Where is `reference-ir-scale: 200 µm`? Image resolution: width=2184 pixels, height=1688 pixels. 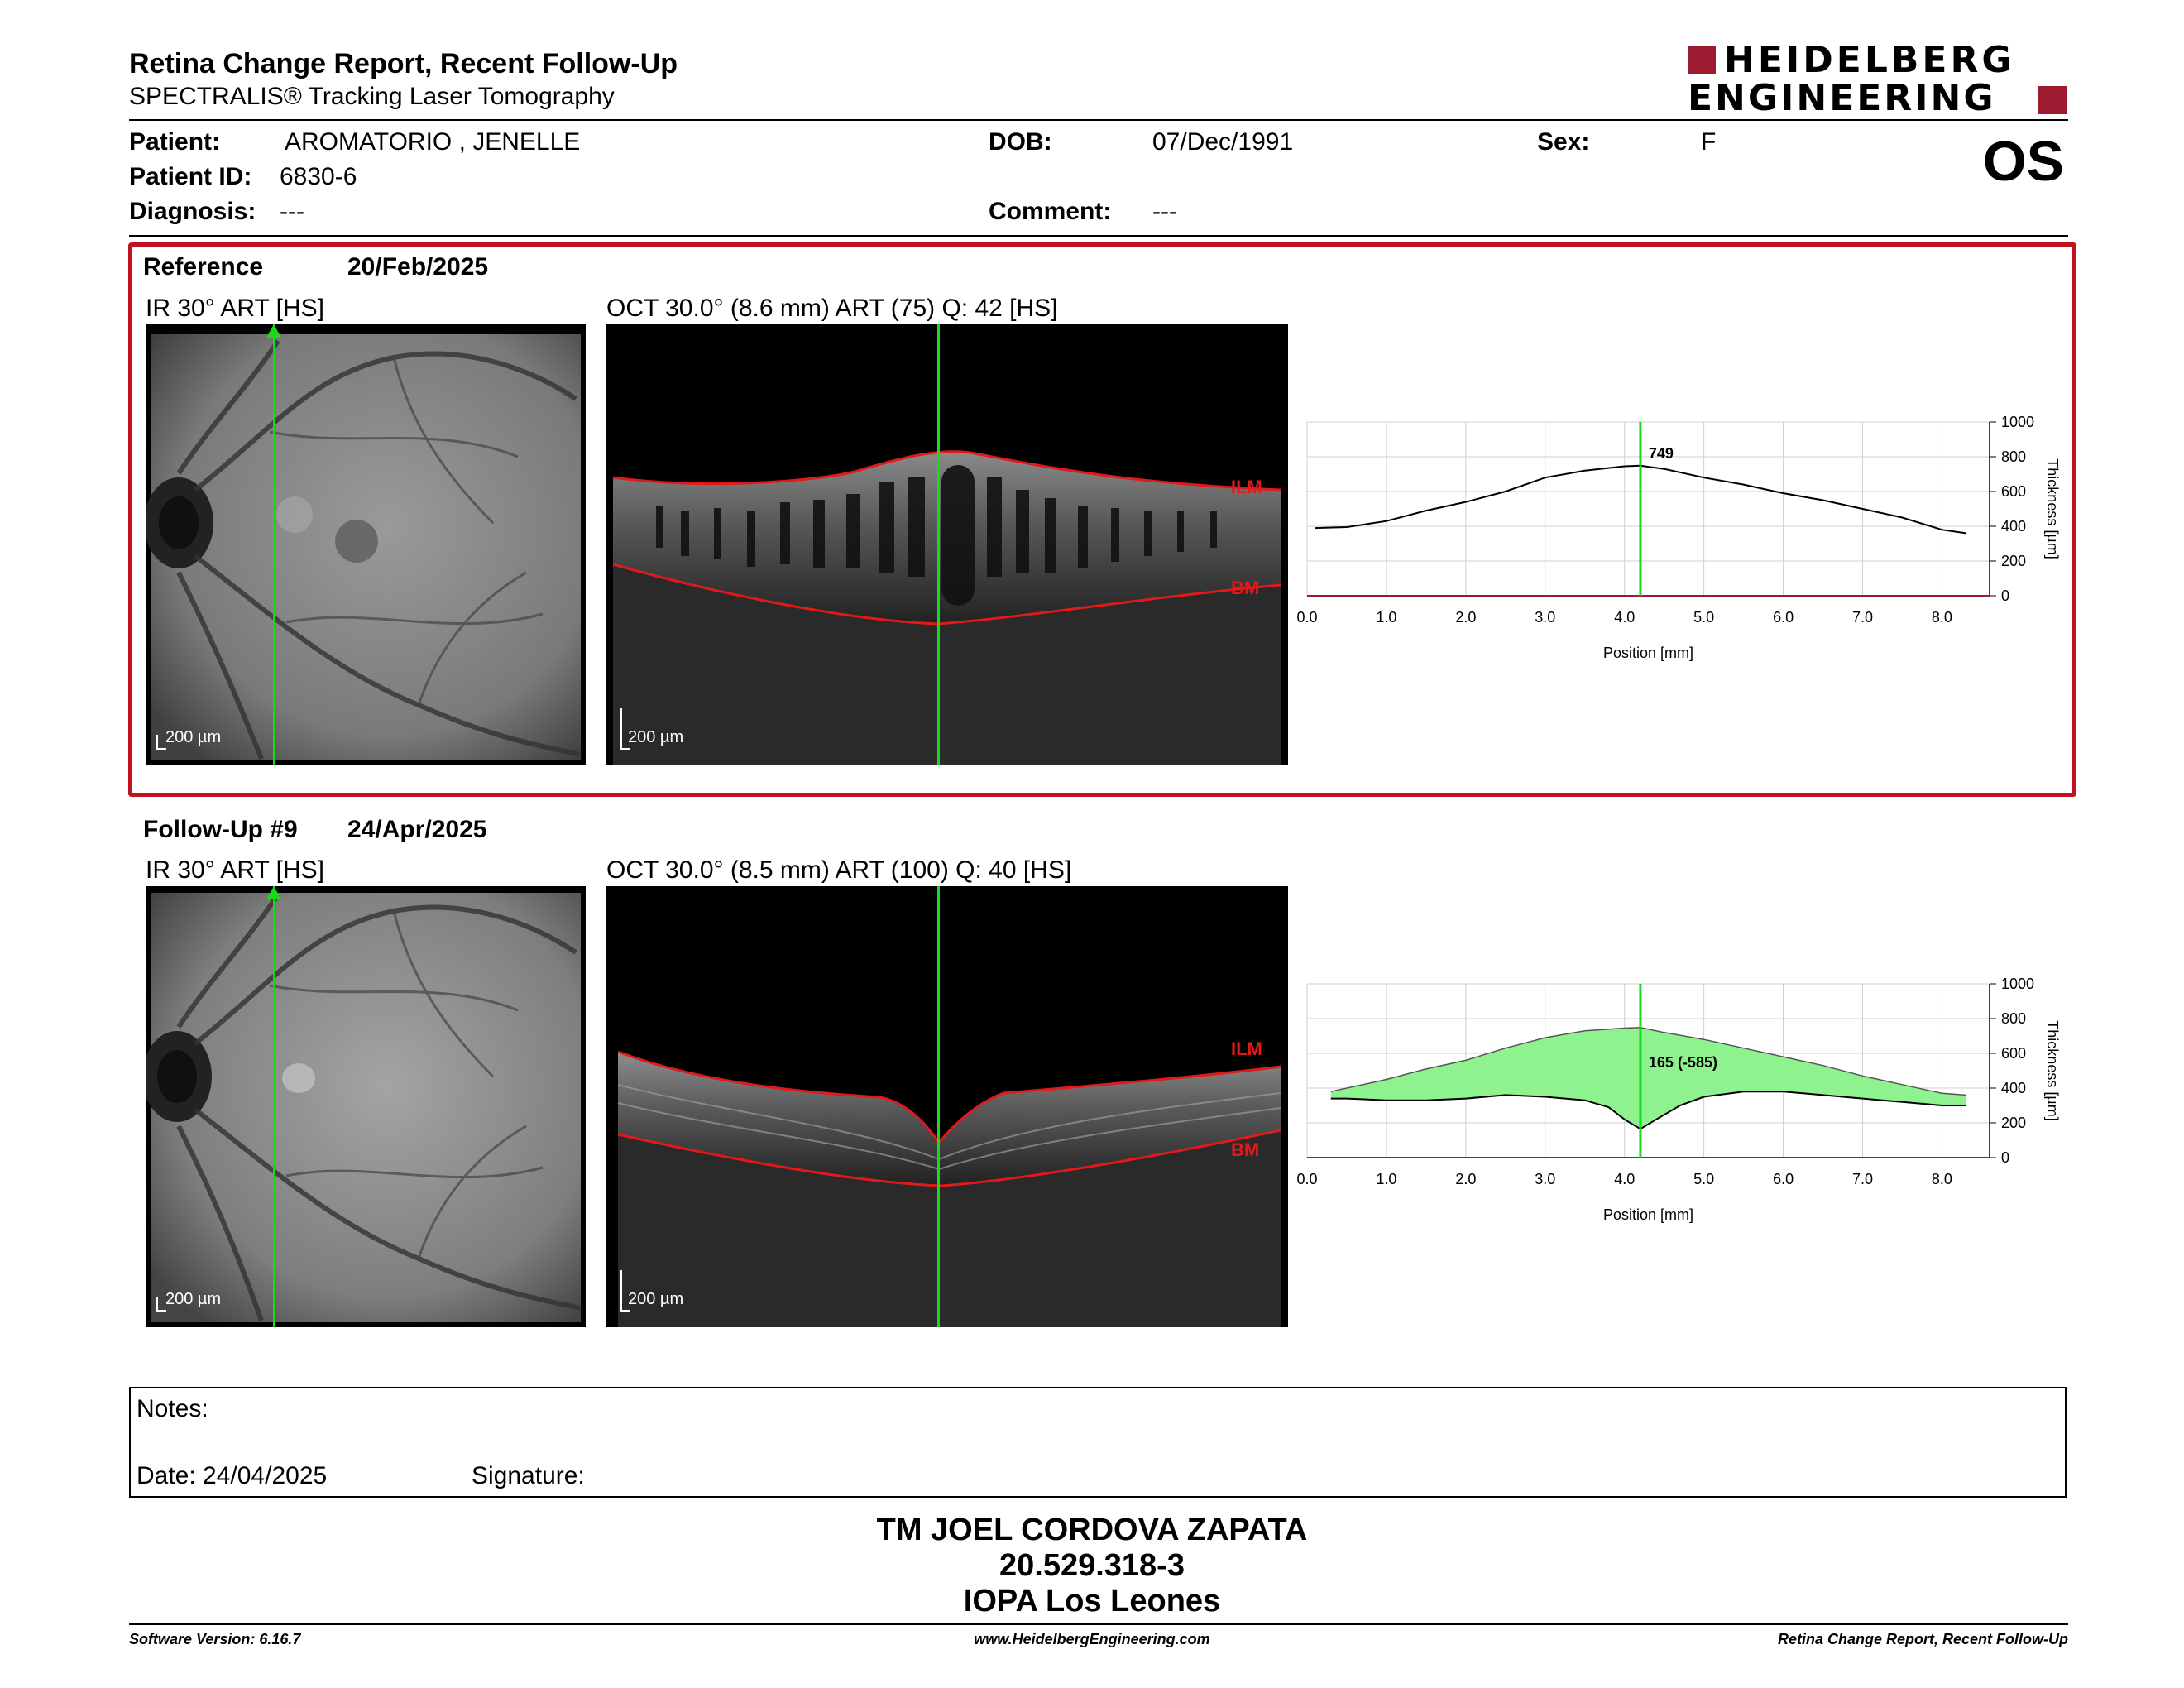
reference-ir-scale: 200 µm is located at coordinates (193, 737).